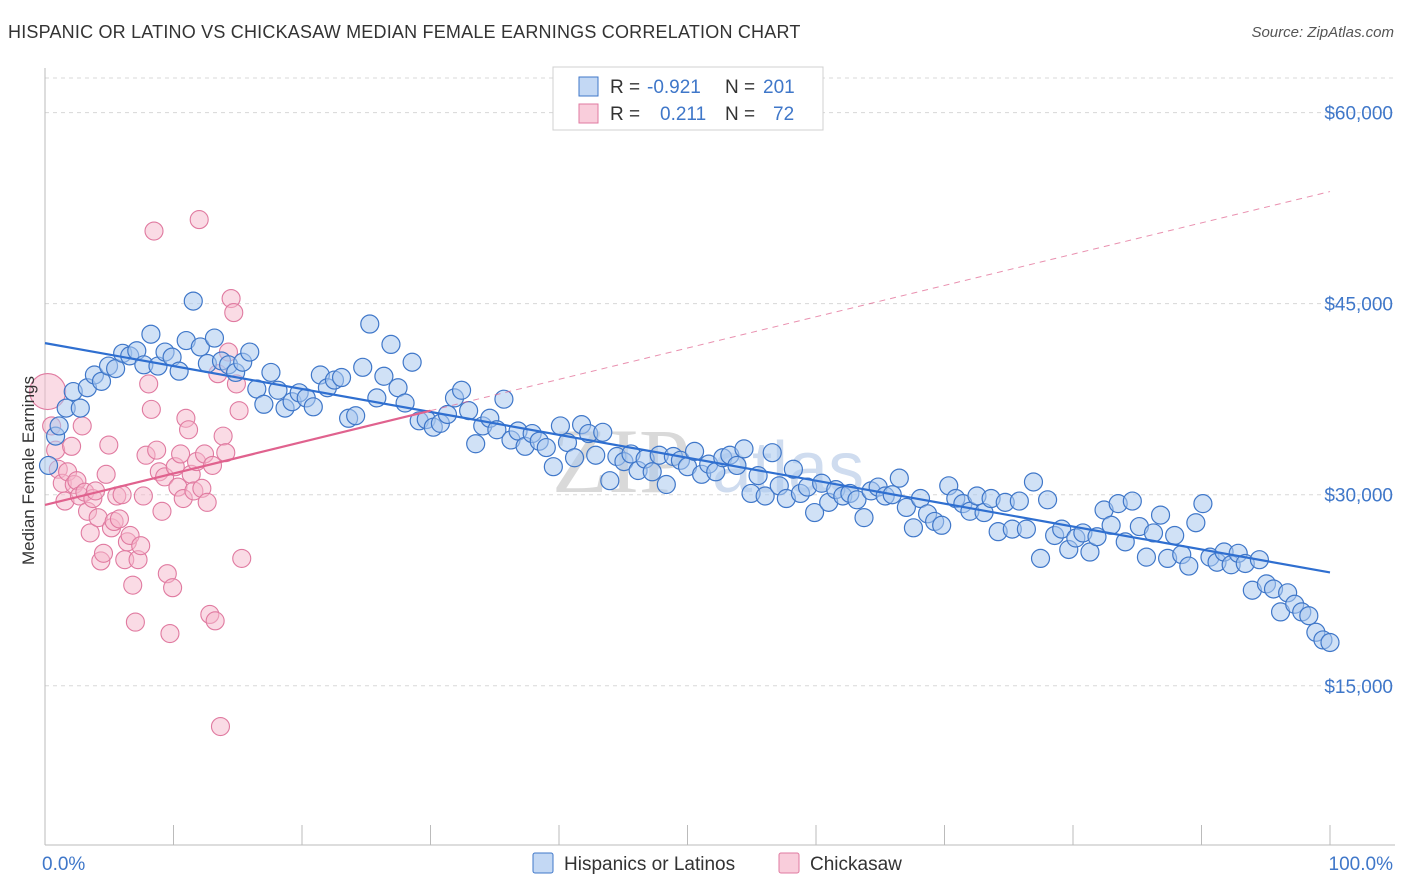 The height and width of the screenshot is (892, 1406). Describe the element at coordinates (28, 470) in the screenshot. I see `y-axis-label: Median Female Earnings` at that location.